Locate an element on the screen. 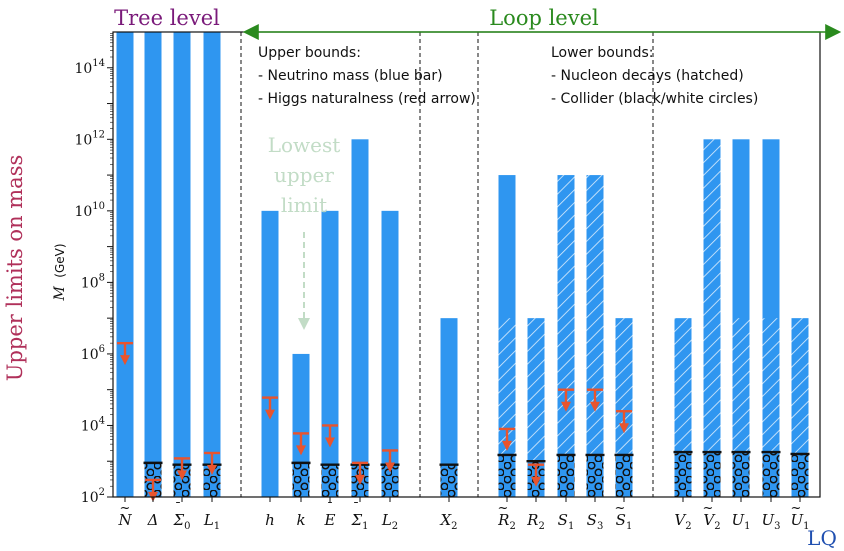  y-tick-exp: 10 is located at coordinates (98, 206).